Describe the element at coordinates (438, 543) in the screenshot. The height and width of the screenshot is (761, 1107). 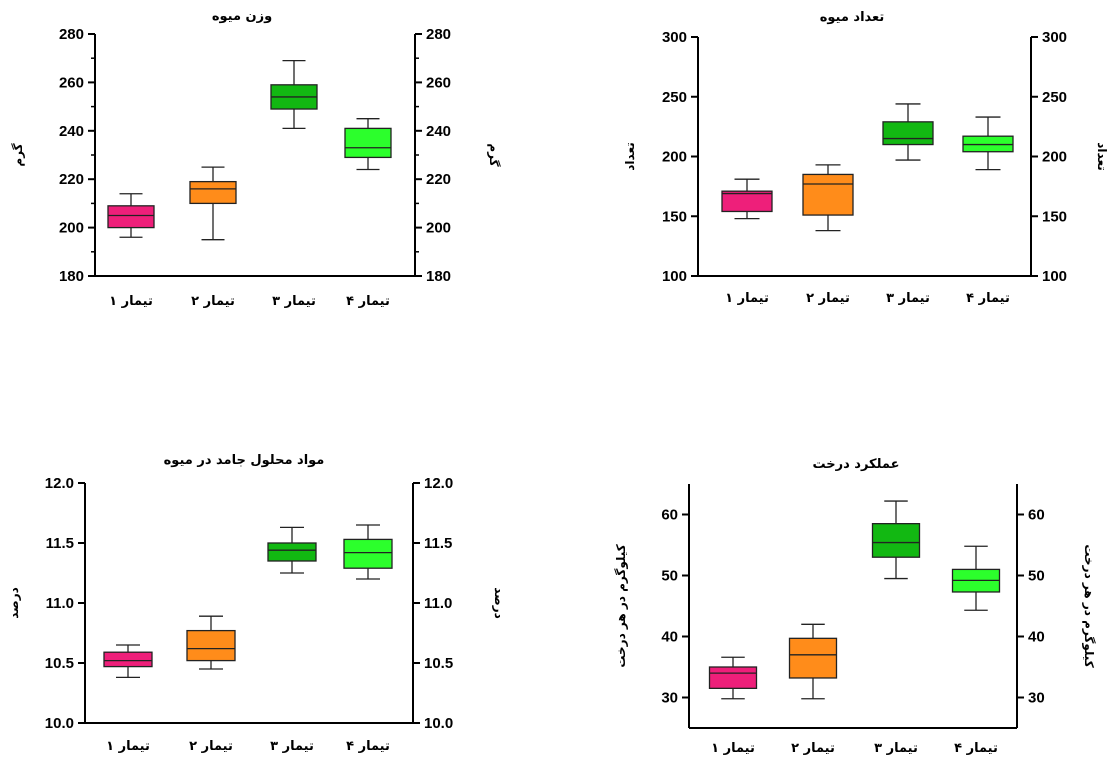
I see `y-tick-label-right: 11.5` at that location.